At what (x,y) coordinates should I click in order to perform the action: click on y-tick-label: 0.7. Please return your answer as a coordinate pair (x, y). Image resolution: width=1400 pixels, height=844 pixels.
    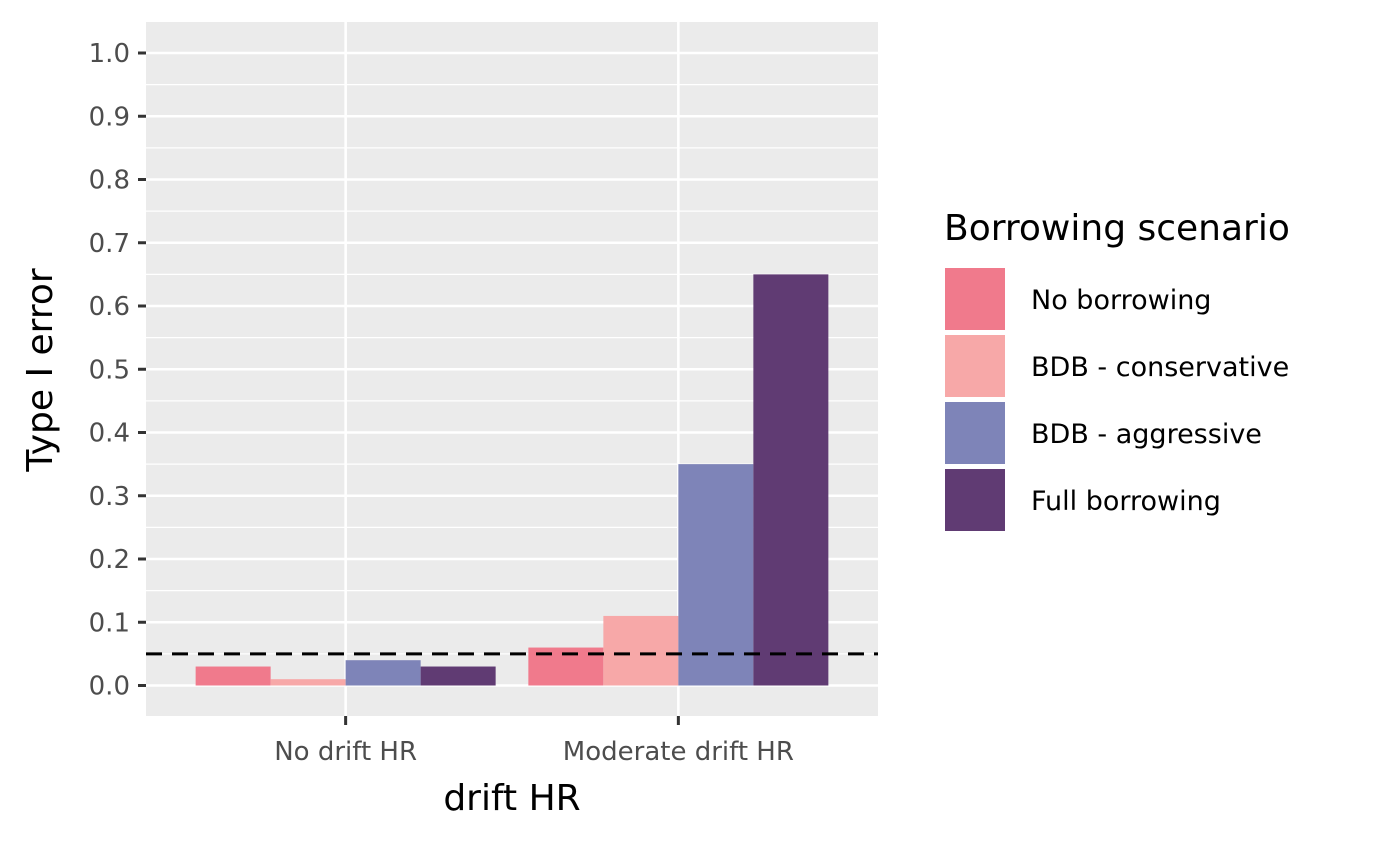
    Looking at the image, I should click on (109, 244).